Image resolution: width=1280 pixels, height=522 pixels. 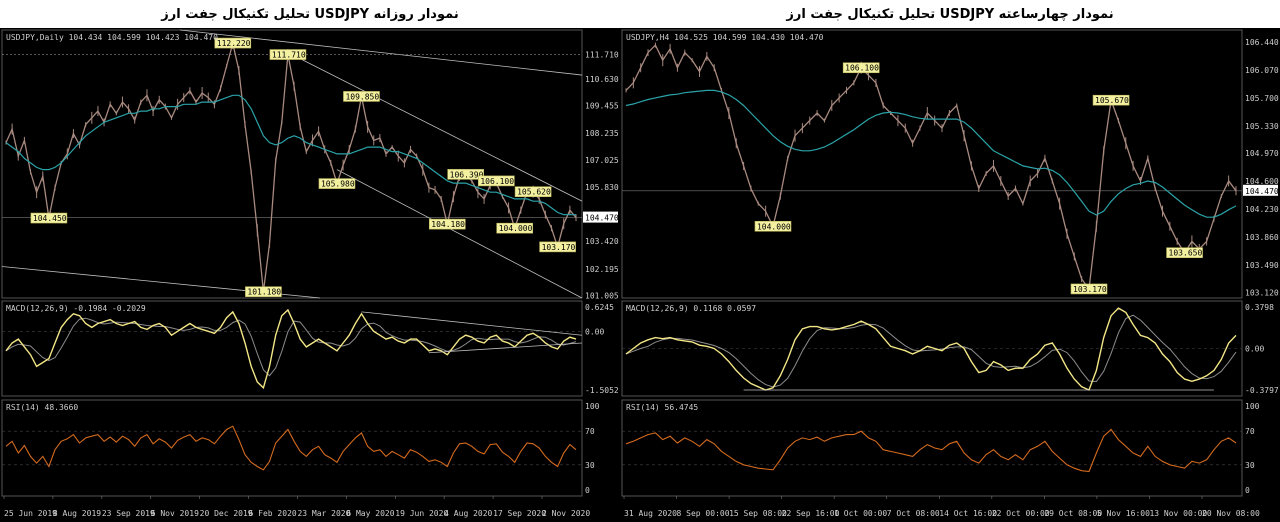 What do you see at coordinates (1247, 490) in the screenshot?
I see `h4-rsi-tick: 0` at bounding box center [1247, 490].